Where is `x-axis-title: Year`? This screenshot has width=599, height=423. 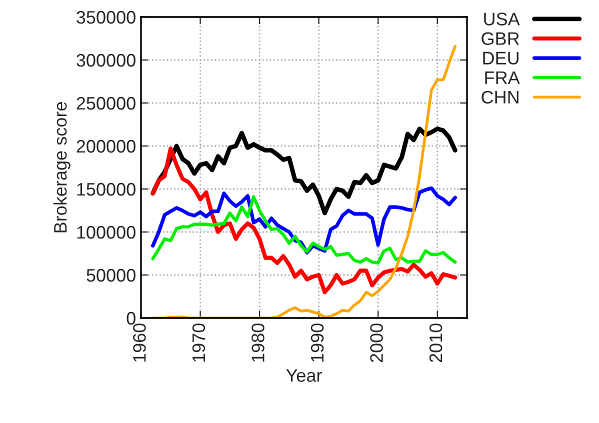
x-axis-title: Year is located at coordinates (304, 375).